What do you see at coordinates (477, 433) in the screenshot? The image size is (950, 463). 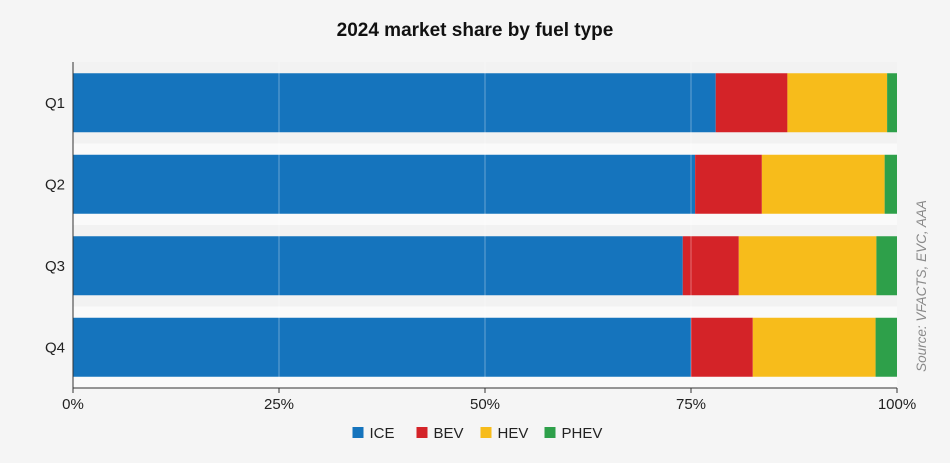 I see `legend: ICE BEV HEV PHEV` at bounding box center [477, 433].